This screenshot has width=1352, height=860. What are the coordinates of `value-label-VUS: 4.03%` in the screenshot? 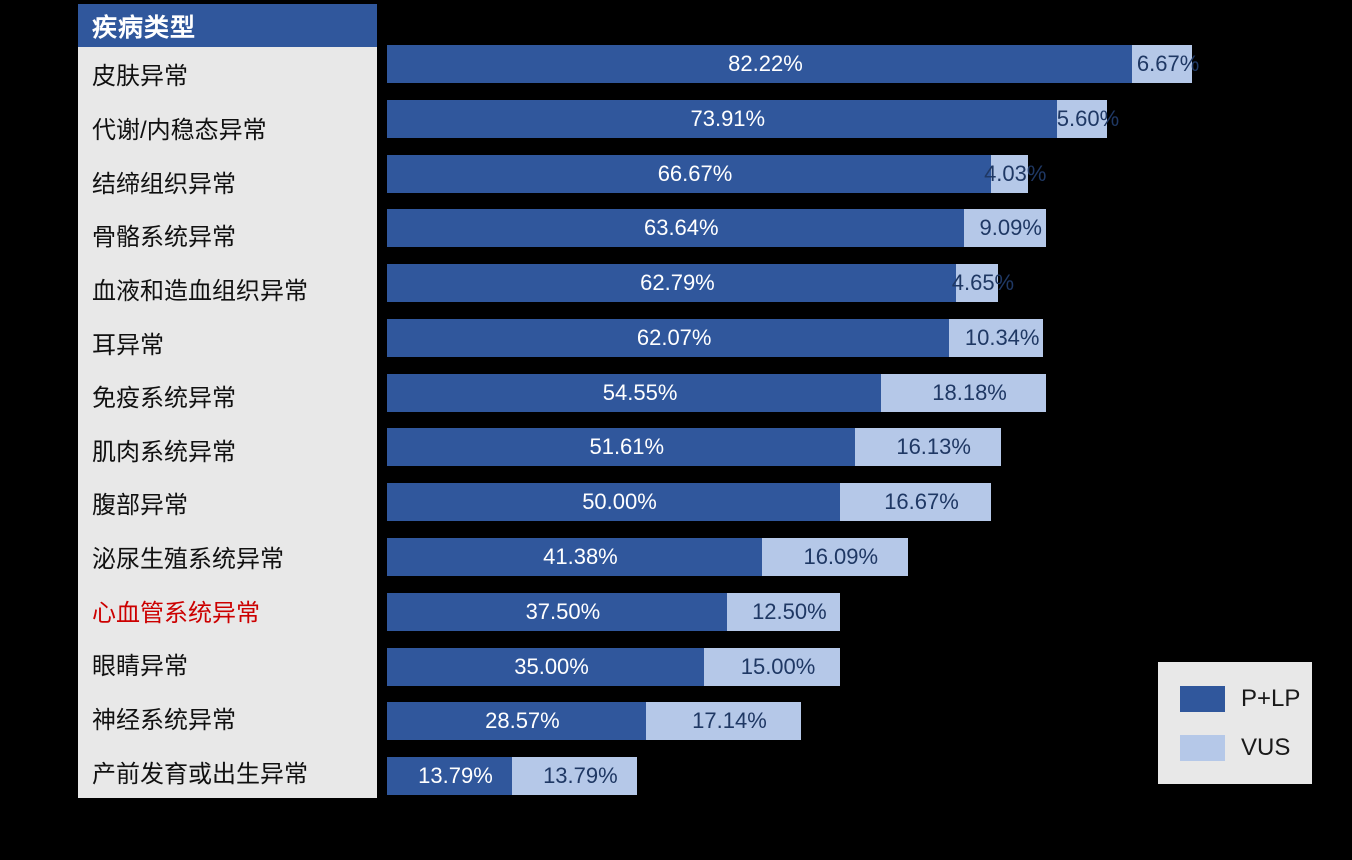 It's located at (1015, 173).